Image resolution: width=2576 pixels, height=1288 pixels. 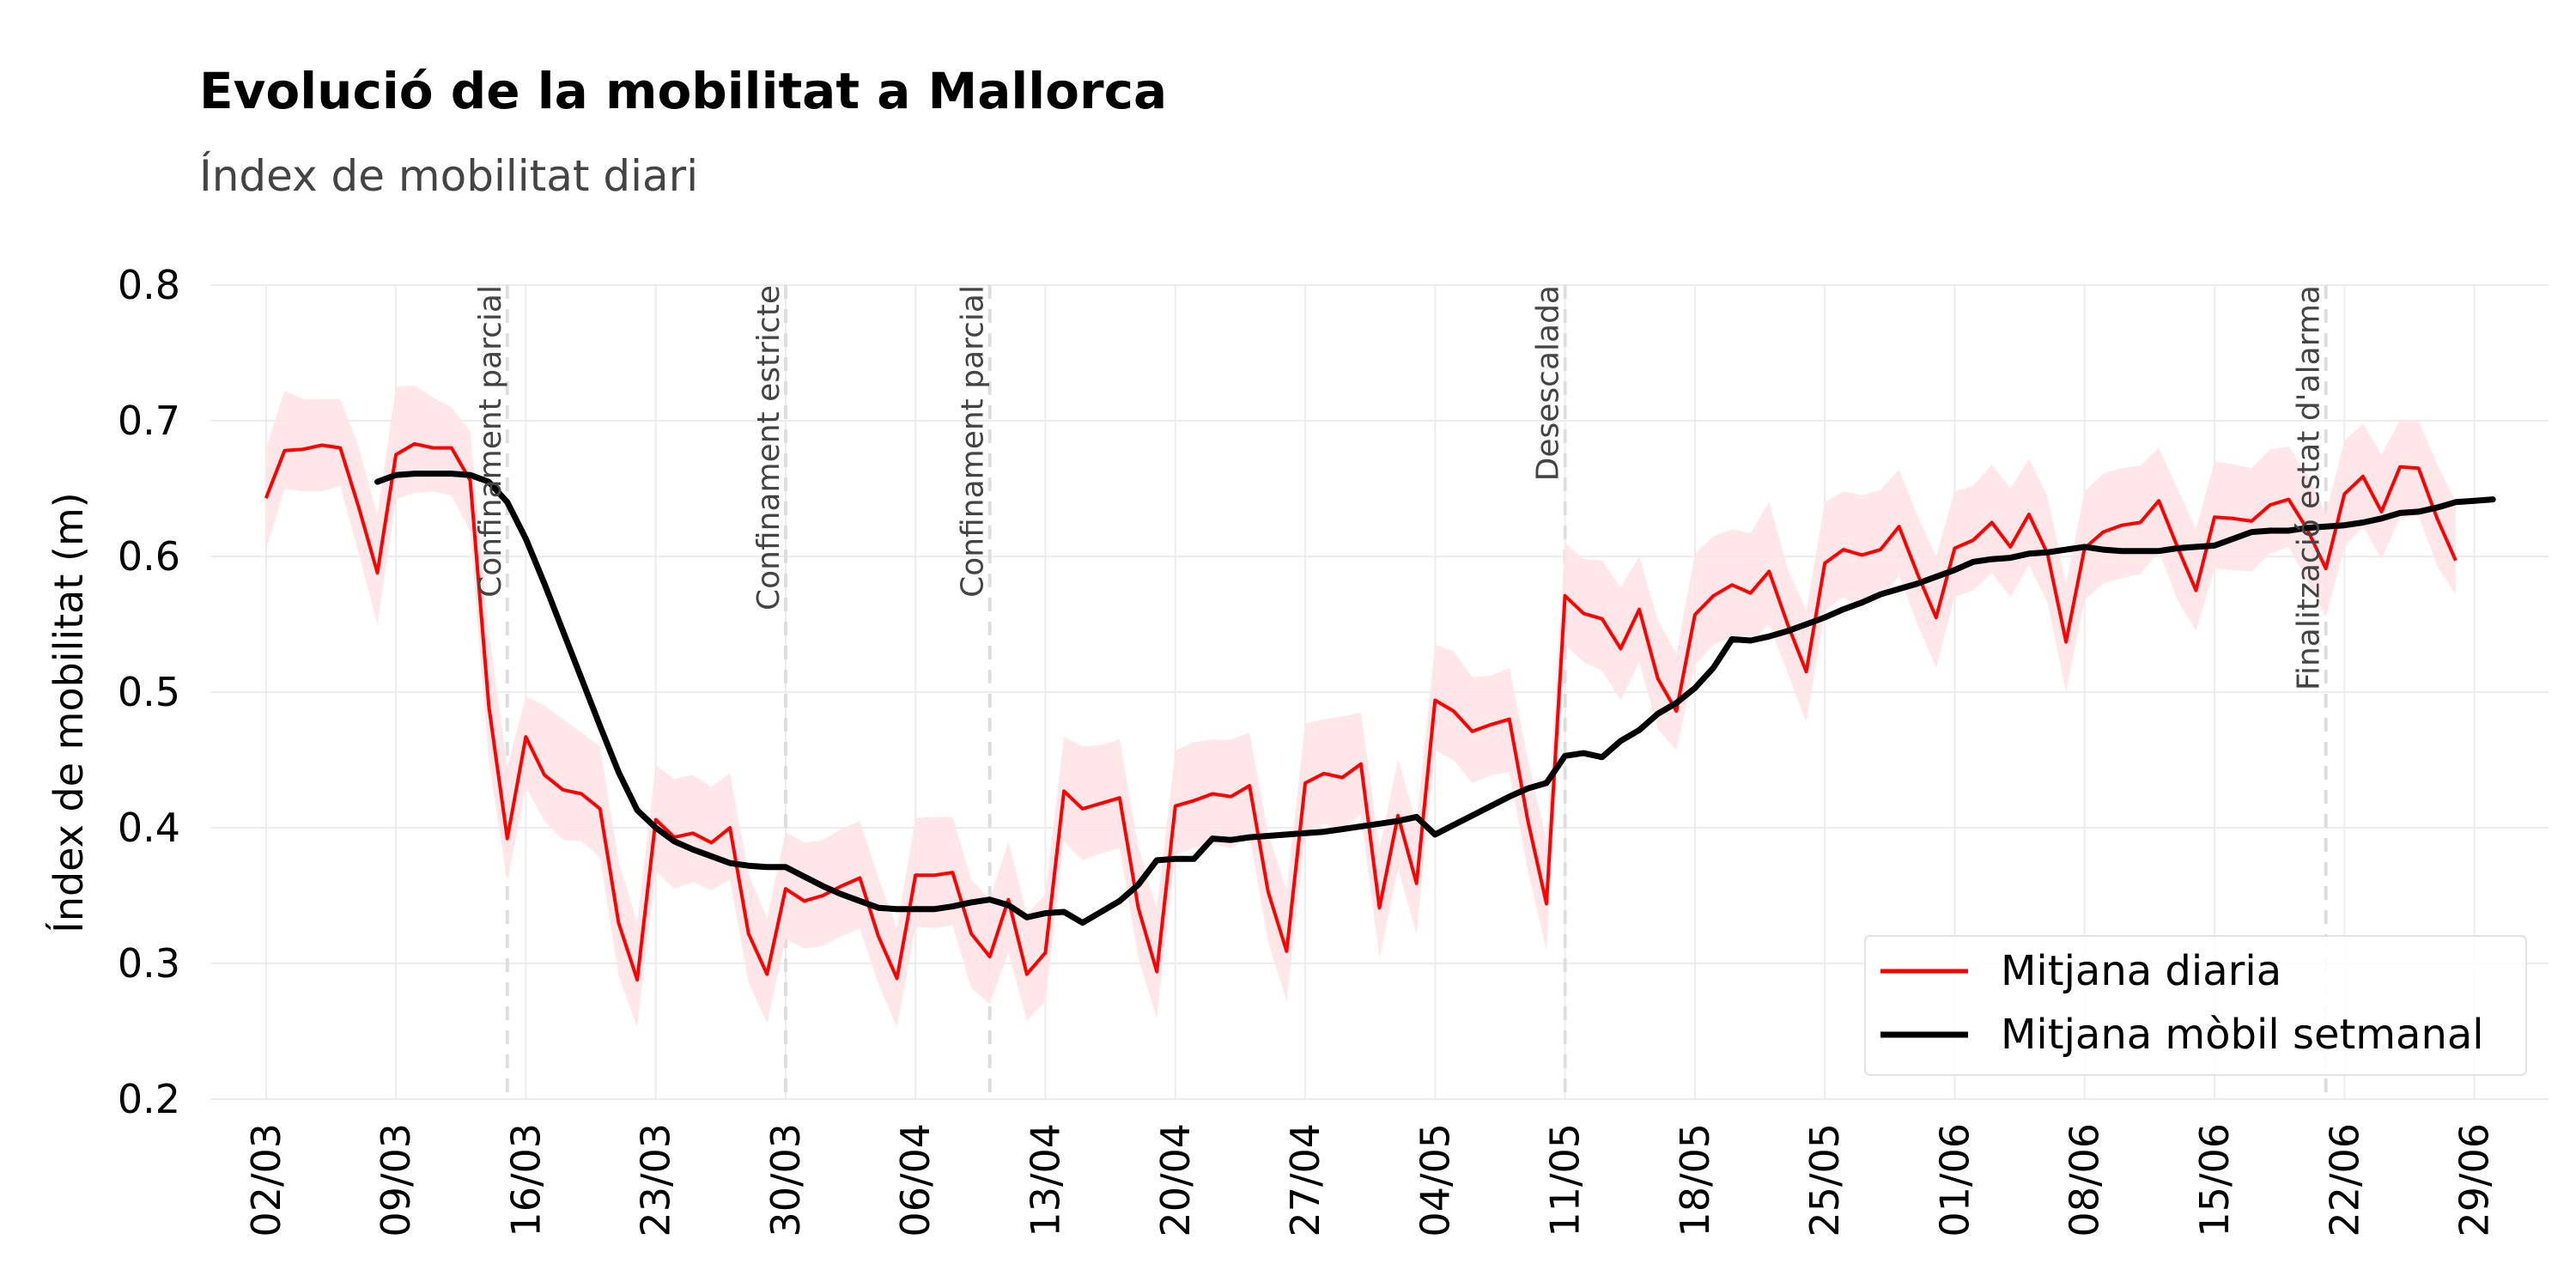 What do you see at coordinates (396, 1180) in the screenshot?
I see `x-tick-label: 09/03` at bounding box center [396, 1180].